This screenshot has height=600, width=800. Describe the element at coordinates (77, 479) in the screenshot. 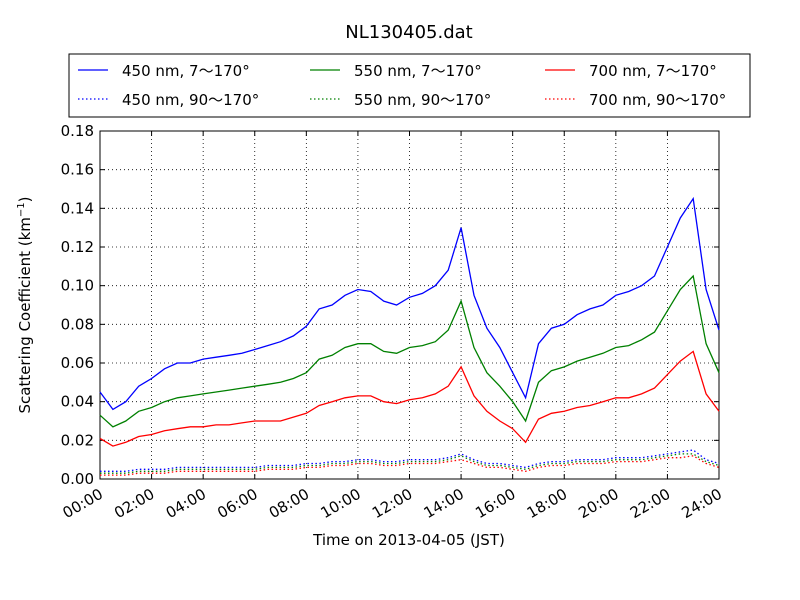

I see `y-tick-label: 0.00` at that location.